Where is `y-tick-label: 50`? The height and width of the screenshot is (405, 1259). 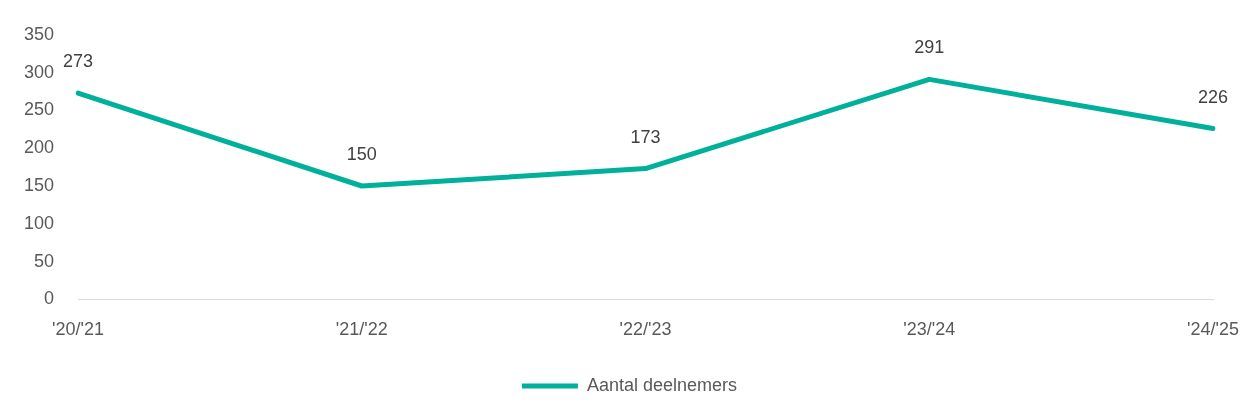
y-tick-label: 50 is located at coordinates (44, 260).